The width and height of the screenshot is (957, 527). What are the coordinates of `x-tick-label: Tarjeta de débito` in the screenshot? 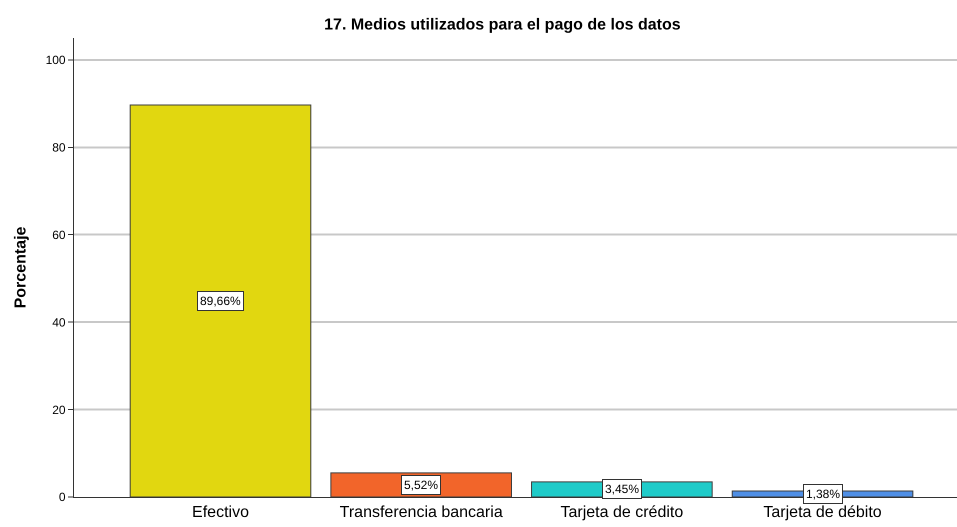 It's located at (822, 513).